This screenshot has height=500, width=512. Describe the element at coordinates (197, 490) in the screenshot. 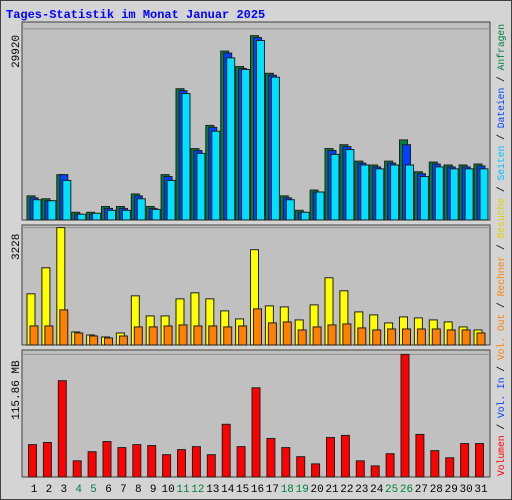

I see `x-tick-label: 12` at that location.